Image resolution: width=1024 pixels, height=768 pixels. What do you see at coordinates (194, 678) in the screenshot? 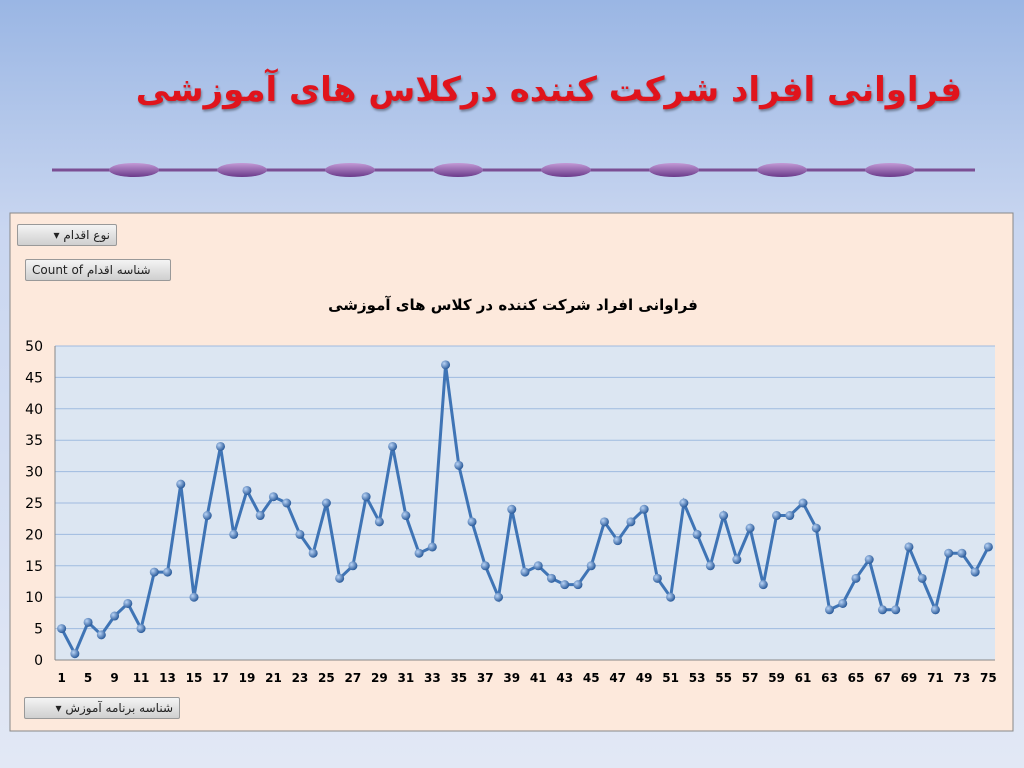
I see `x-tick-label: 15` at bounding box center [194, 678].